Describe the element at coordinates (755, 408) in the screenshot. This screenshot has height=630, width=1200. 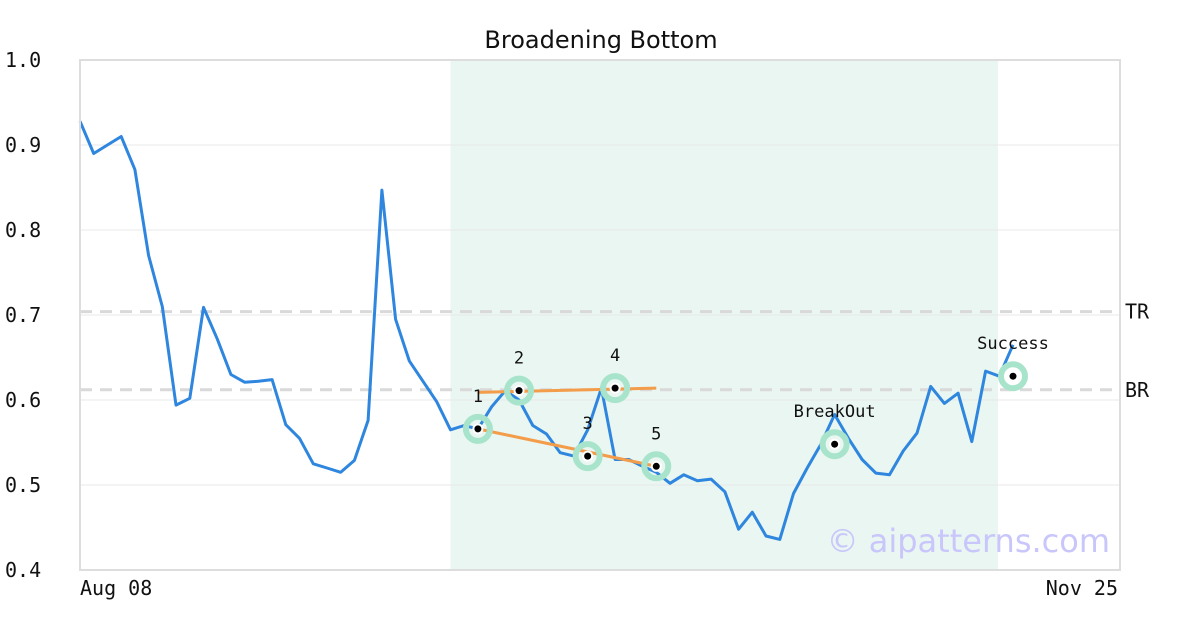
I see `pattern-points: 1 2 3 4 5 BreakOut Success` at that location.